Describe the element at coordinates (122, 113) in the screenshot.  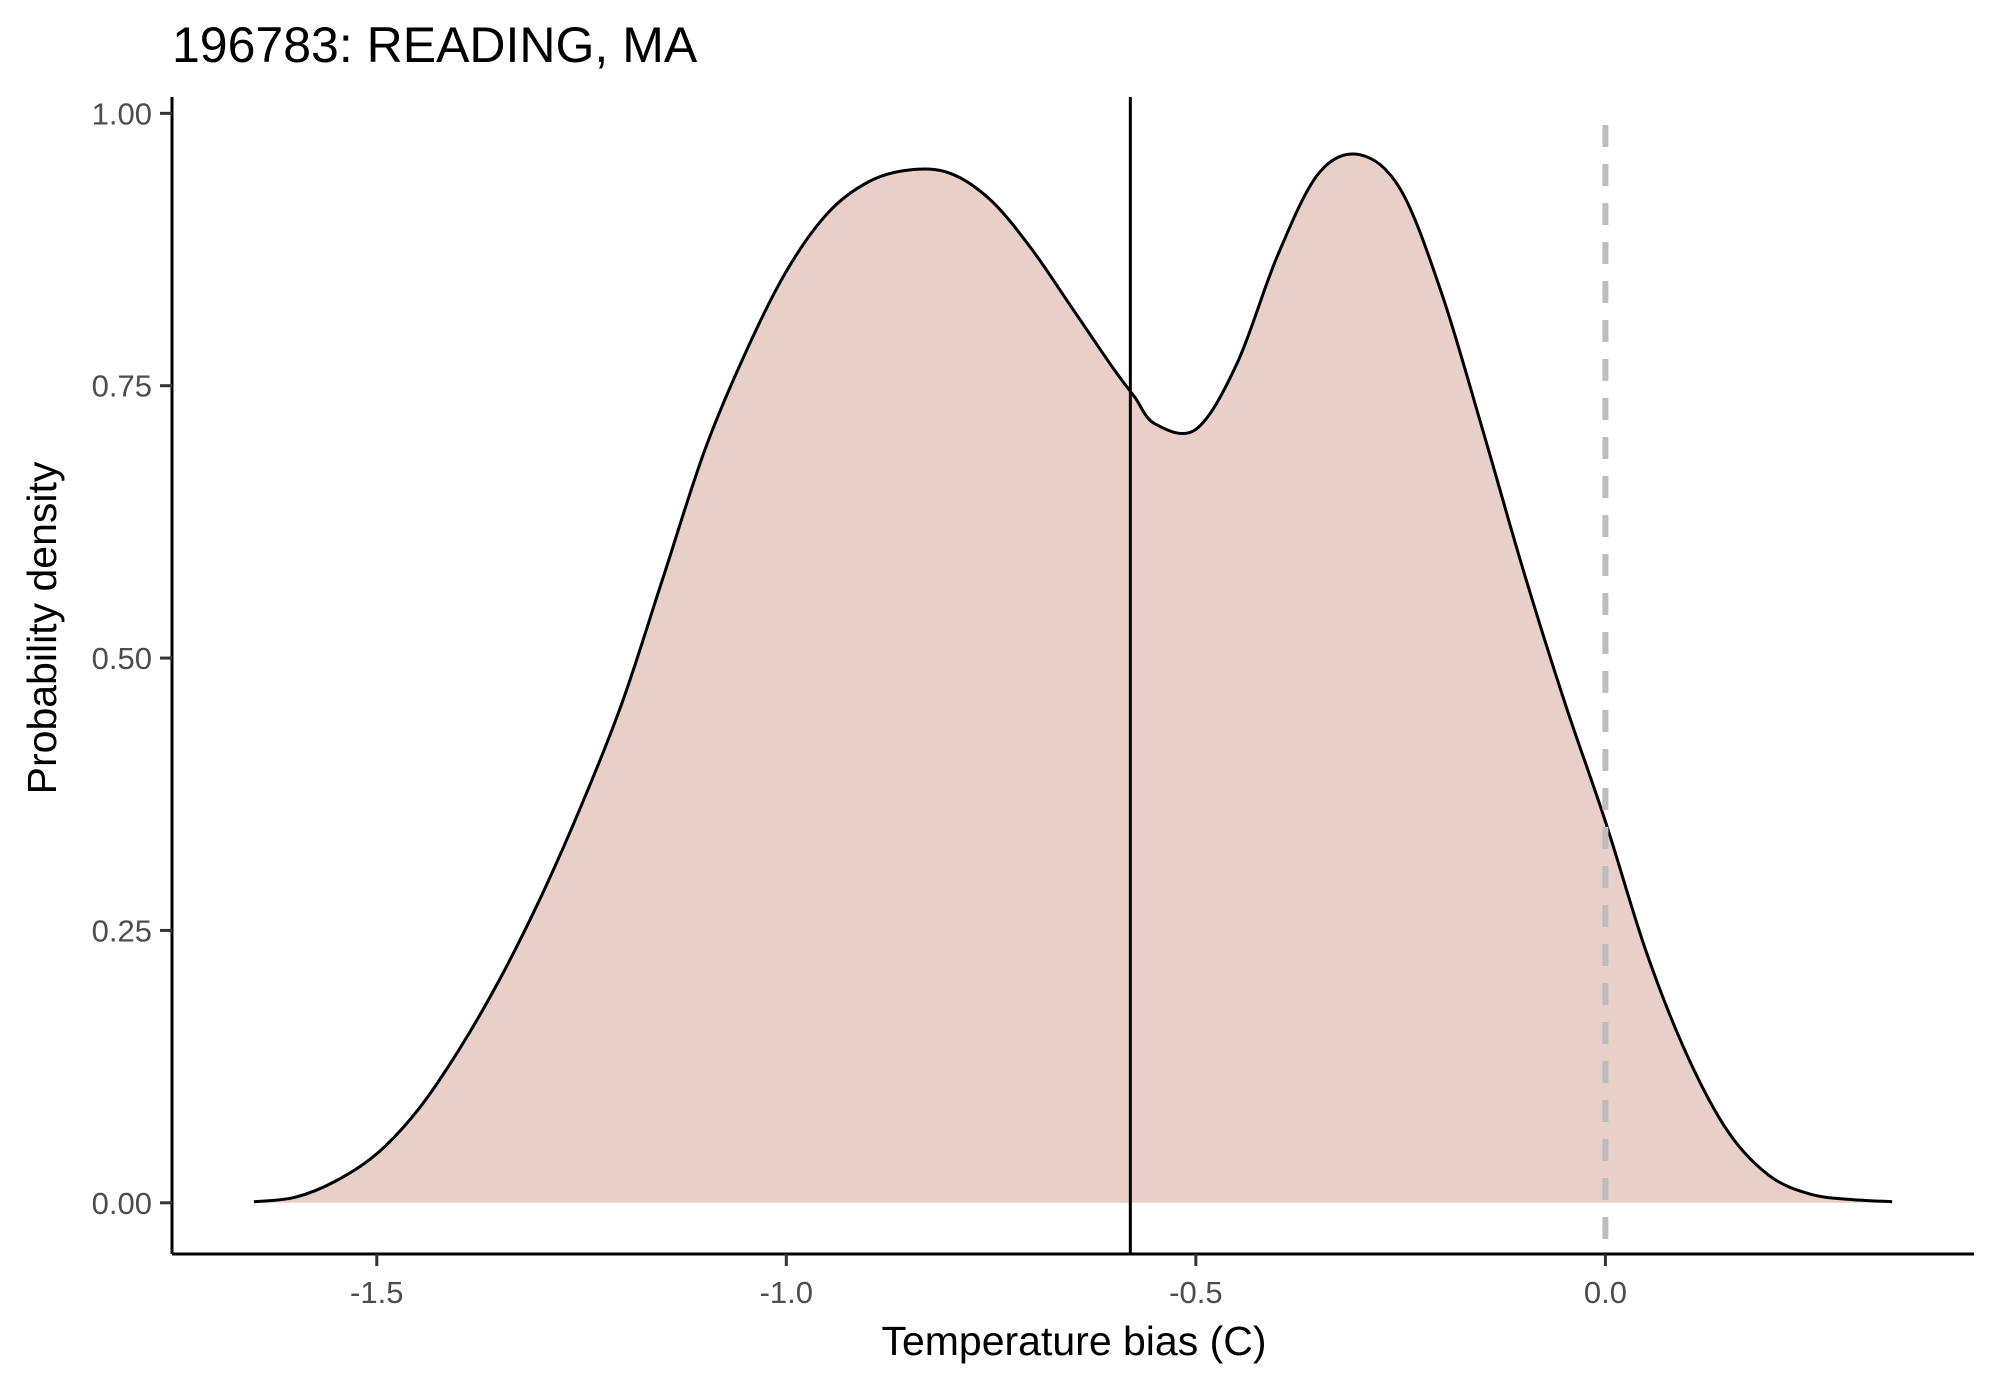
I see `y-tick-label: 1.00` at that location.